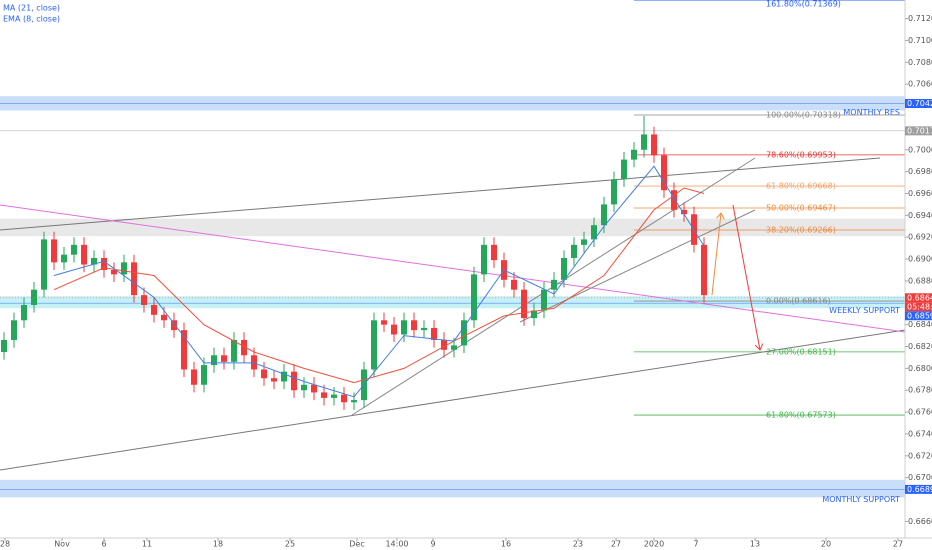 This screenshot has width=932, height=550. Describe the element at coordinates (861, 499) in the screenshot. I see `zone-label: MONTHLY SUPPORT` at that location.